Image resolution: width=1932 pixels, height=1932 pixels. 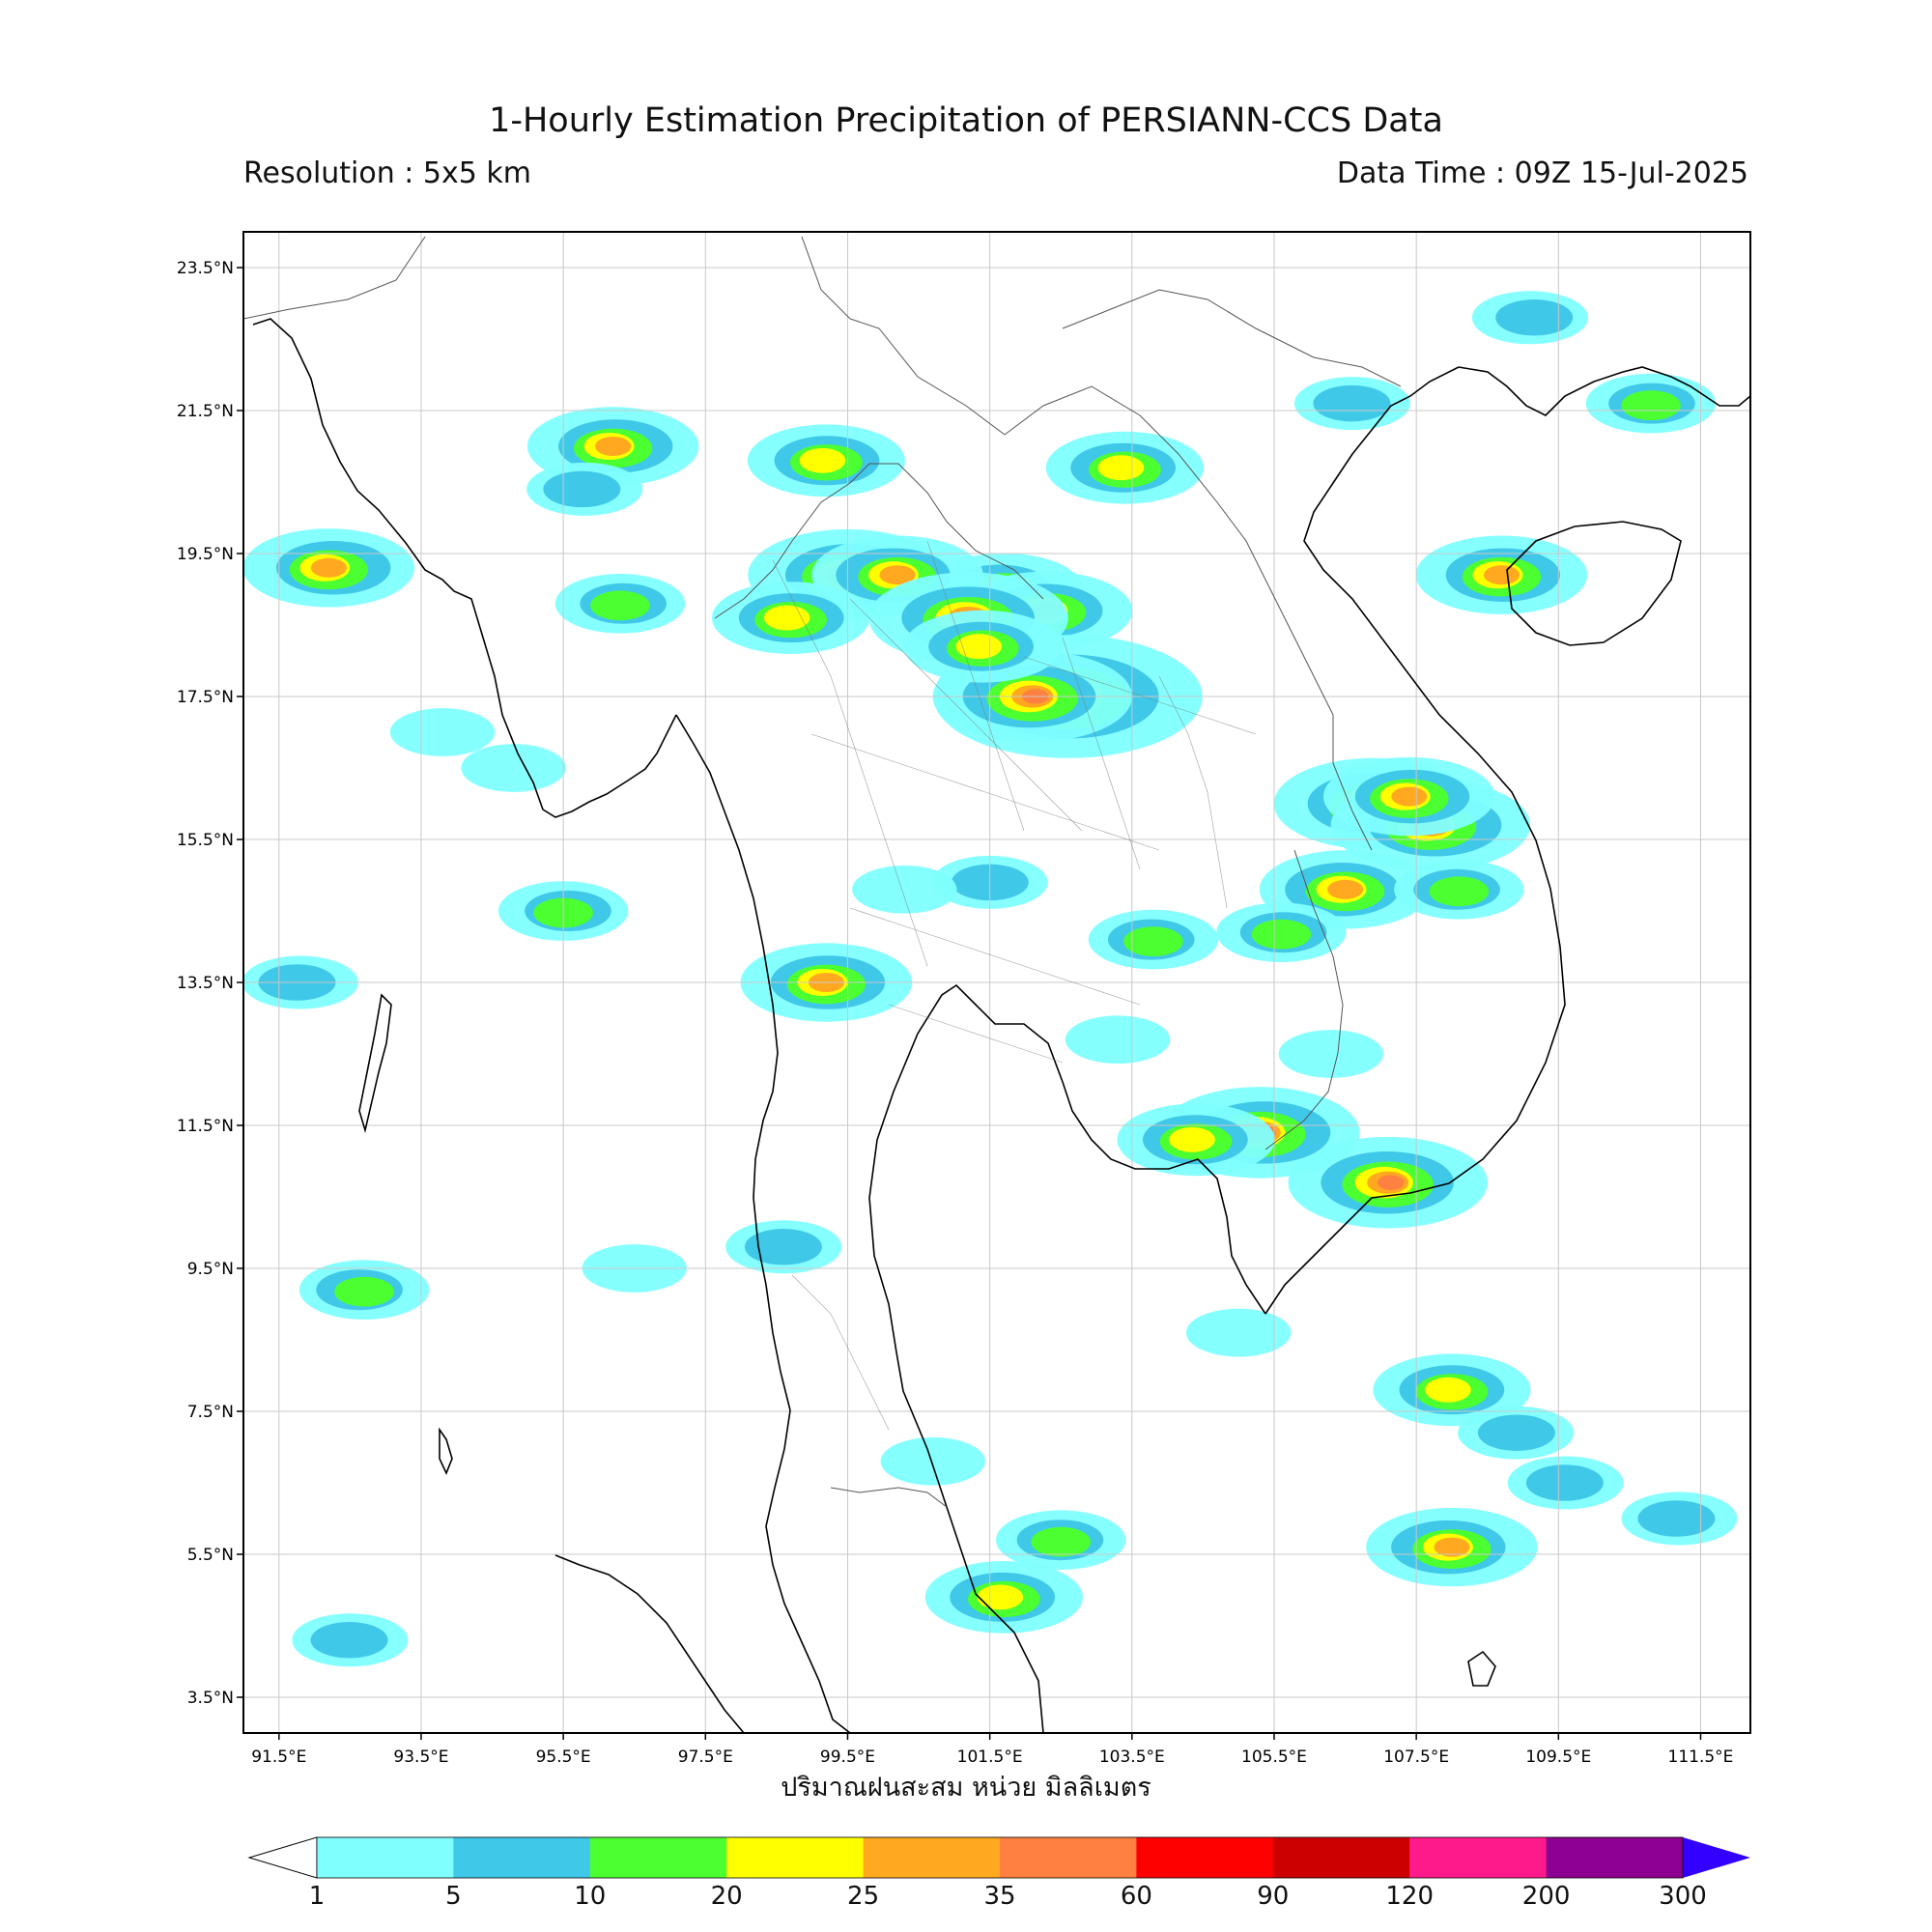 I want to click on lat-tick-label: 11.5°N, so click(x=205, y=1126).